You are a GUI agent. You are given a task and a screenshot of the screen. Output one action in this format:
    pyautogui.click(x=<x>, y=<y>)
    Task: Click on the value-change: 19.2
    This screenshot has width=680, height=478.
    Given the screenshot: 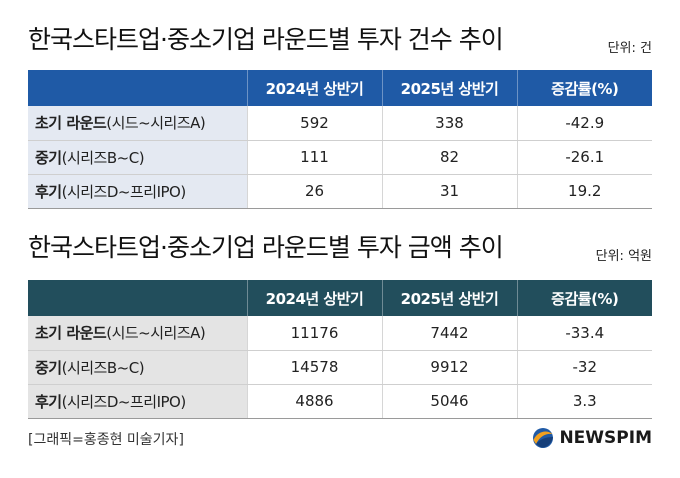 What is the action you would take?
    pyautogui.click(x=584, y=191)
    